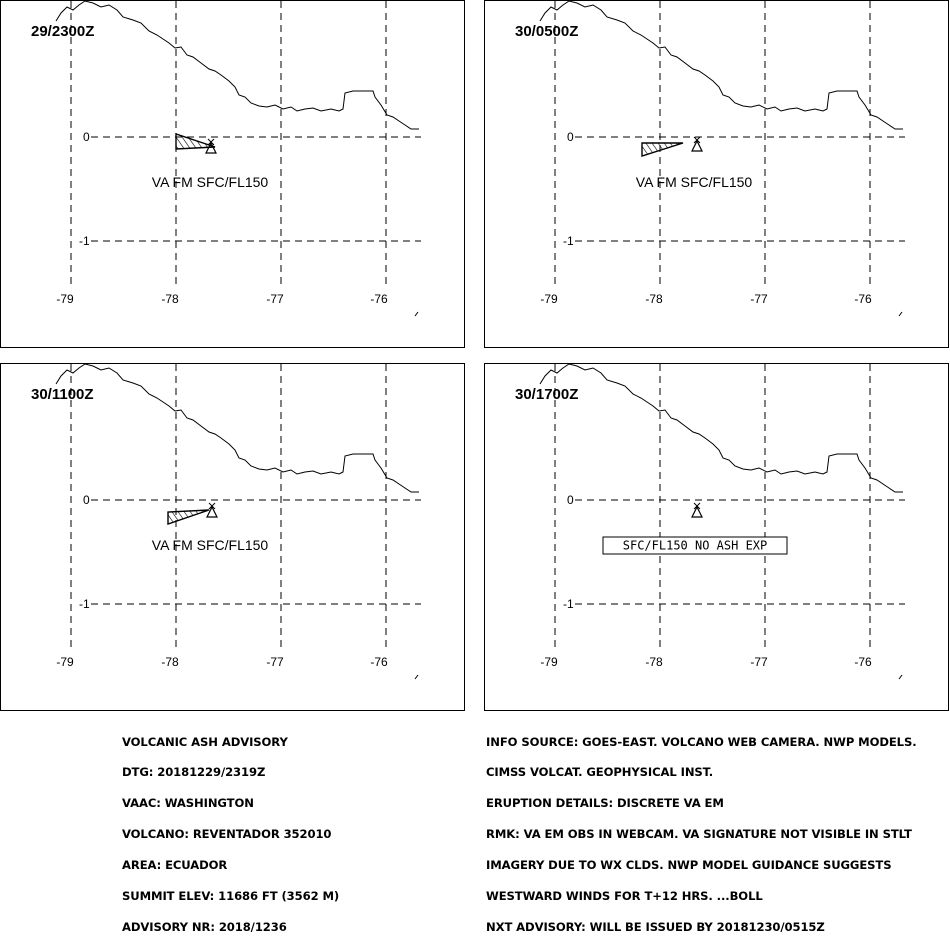 The image size is (950, 943). What do you see at coordinates (710, 159) in the screenshot?
I see `map-svg: 0 -1 -79 -78 -77 -76 30/0500Z VA FM SFC/FL150` at bounding box center [710, 159].